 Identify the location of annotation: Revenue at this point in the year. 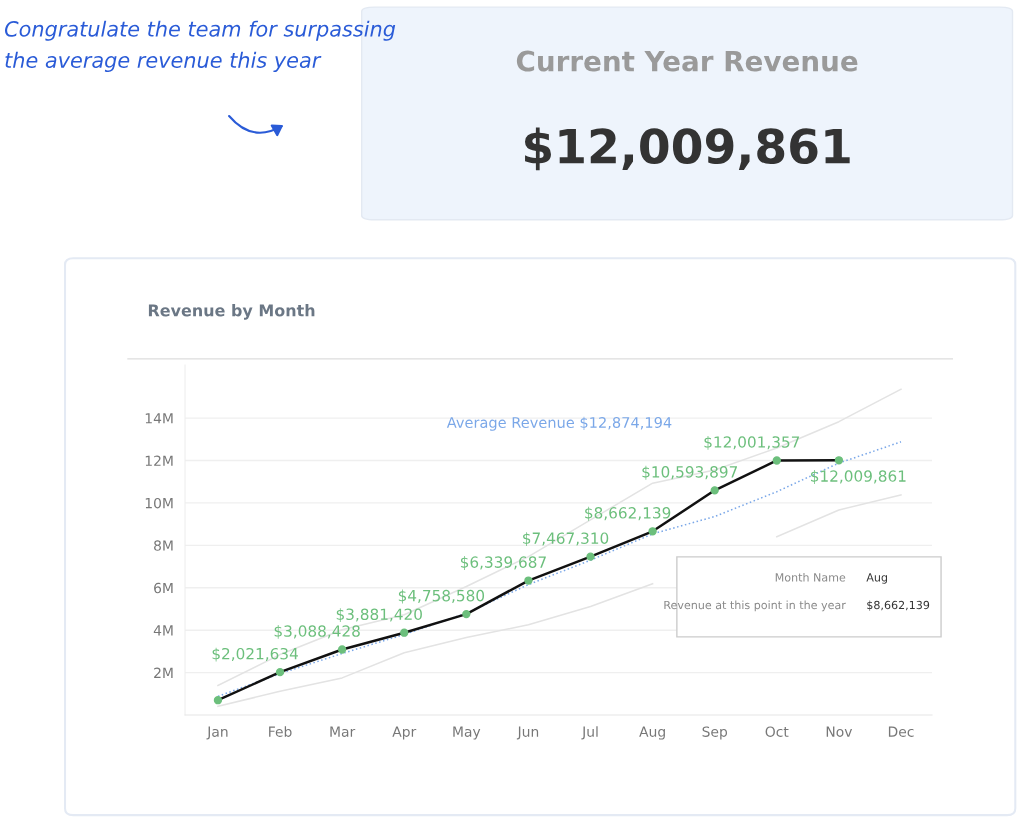
(755, 606).